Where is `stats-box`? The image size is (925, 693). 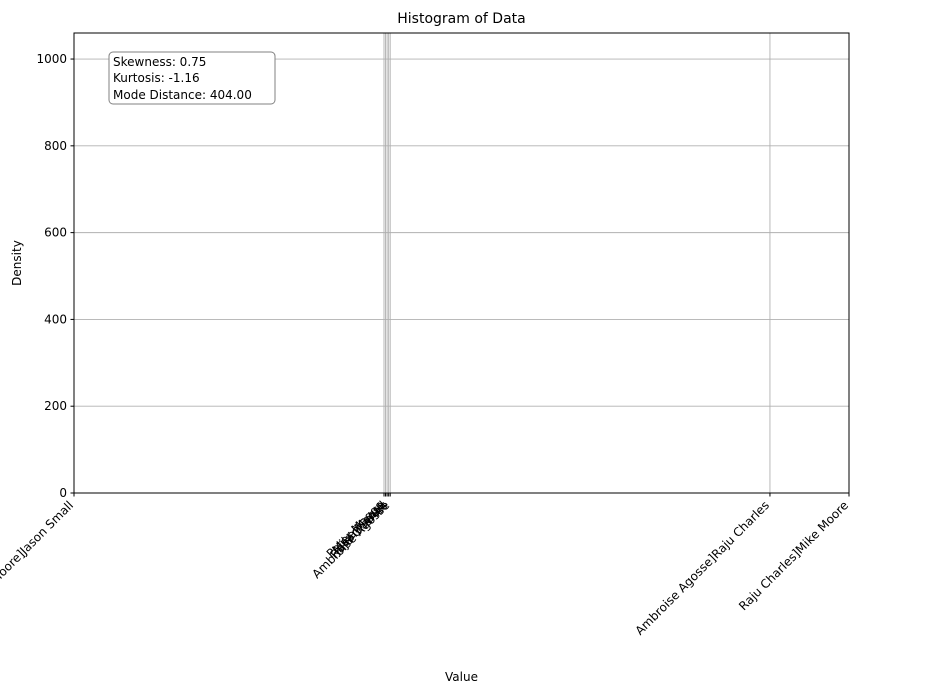
stats-box is located at coordinates (192, 78).